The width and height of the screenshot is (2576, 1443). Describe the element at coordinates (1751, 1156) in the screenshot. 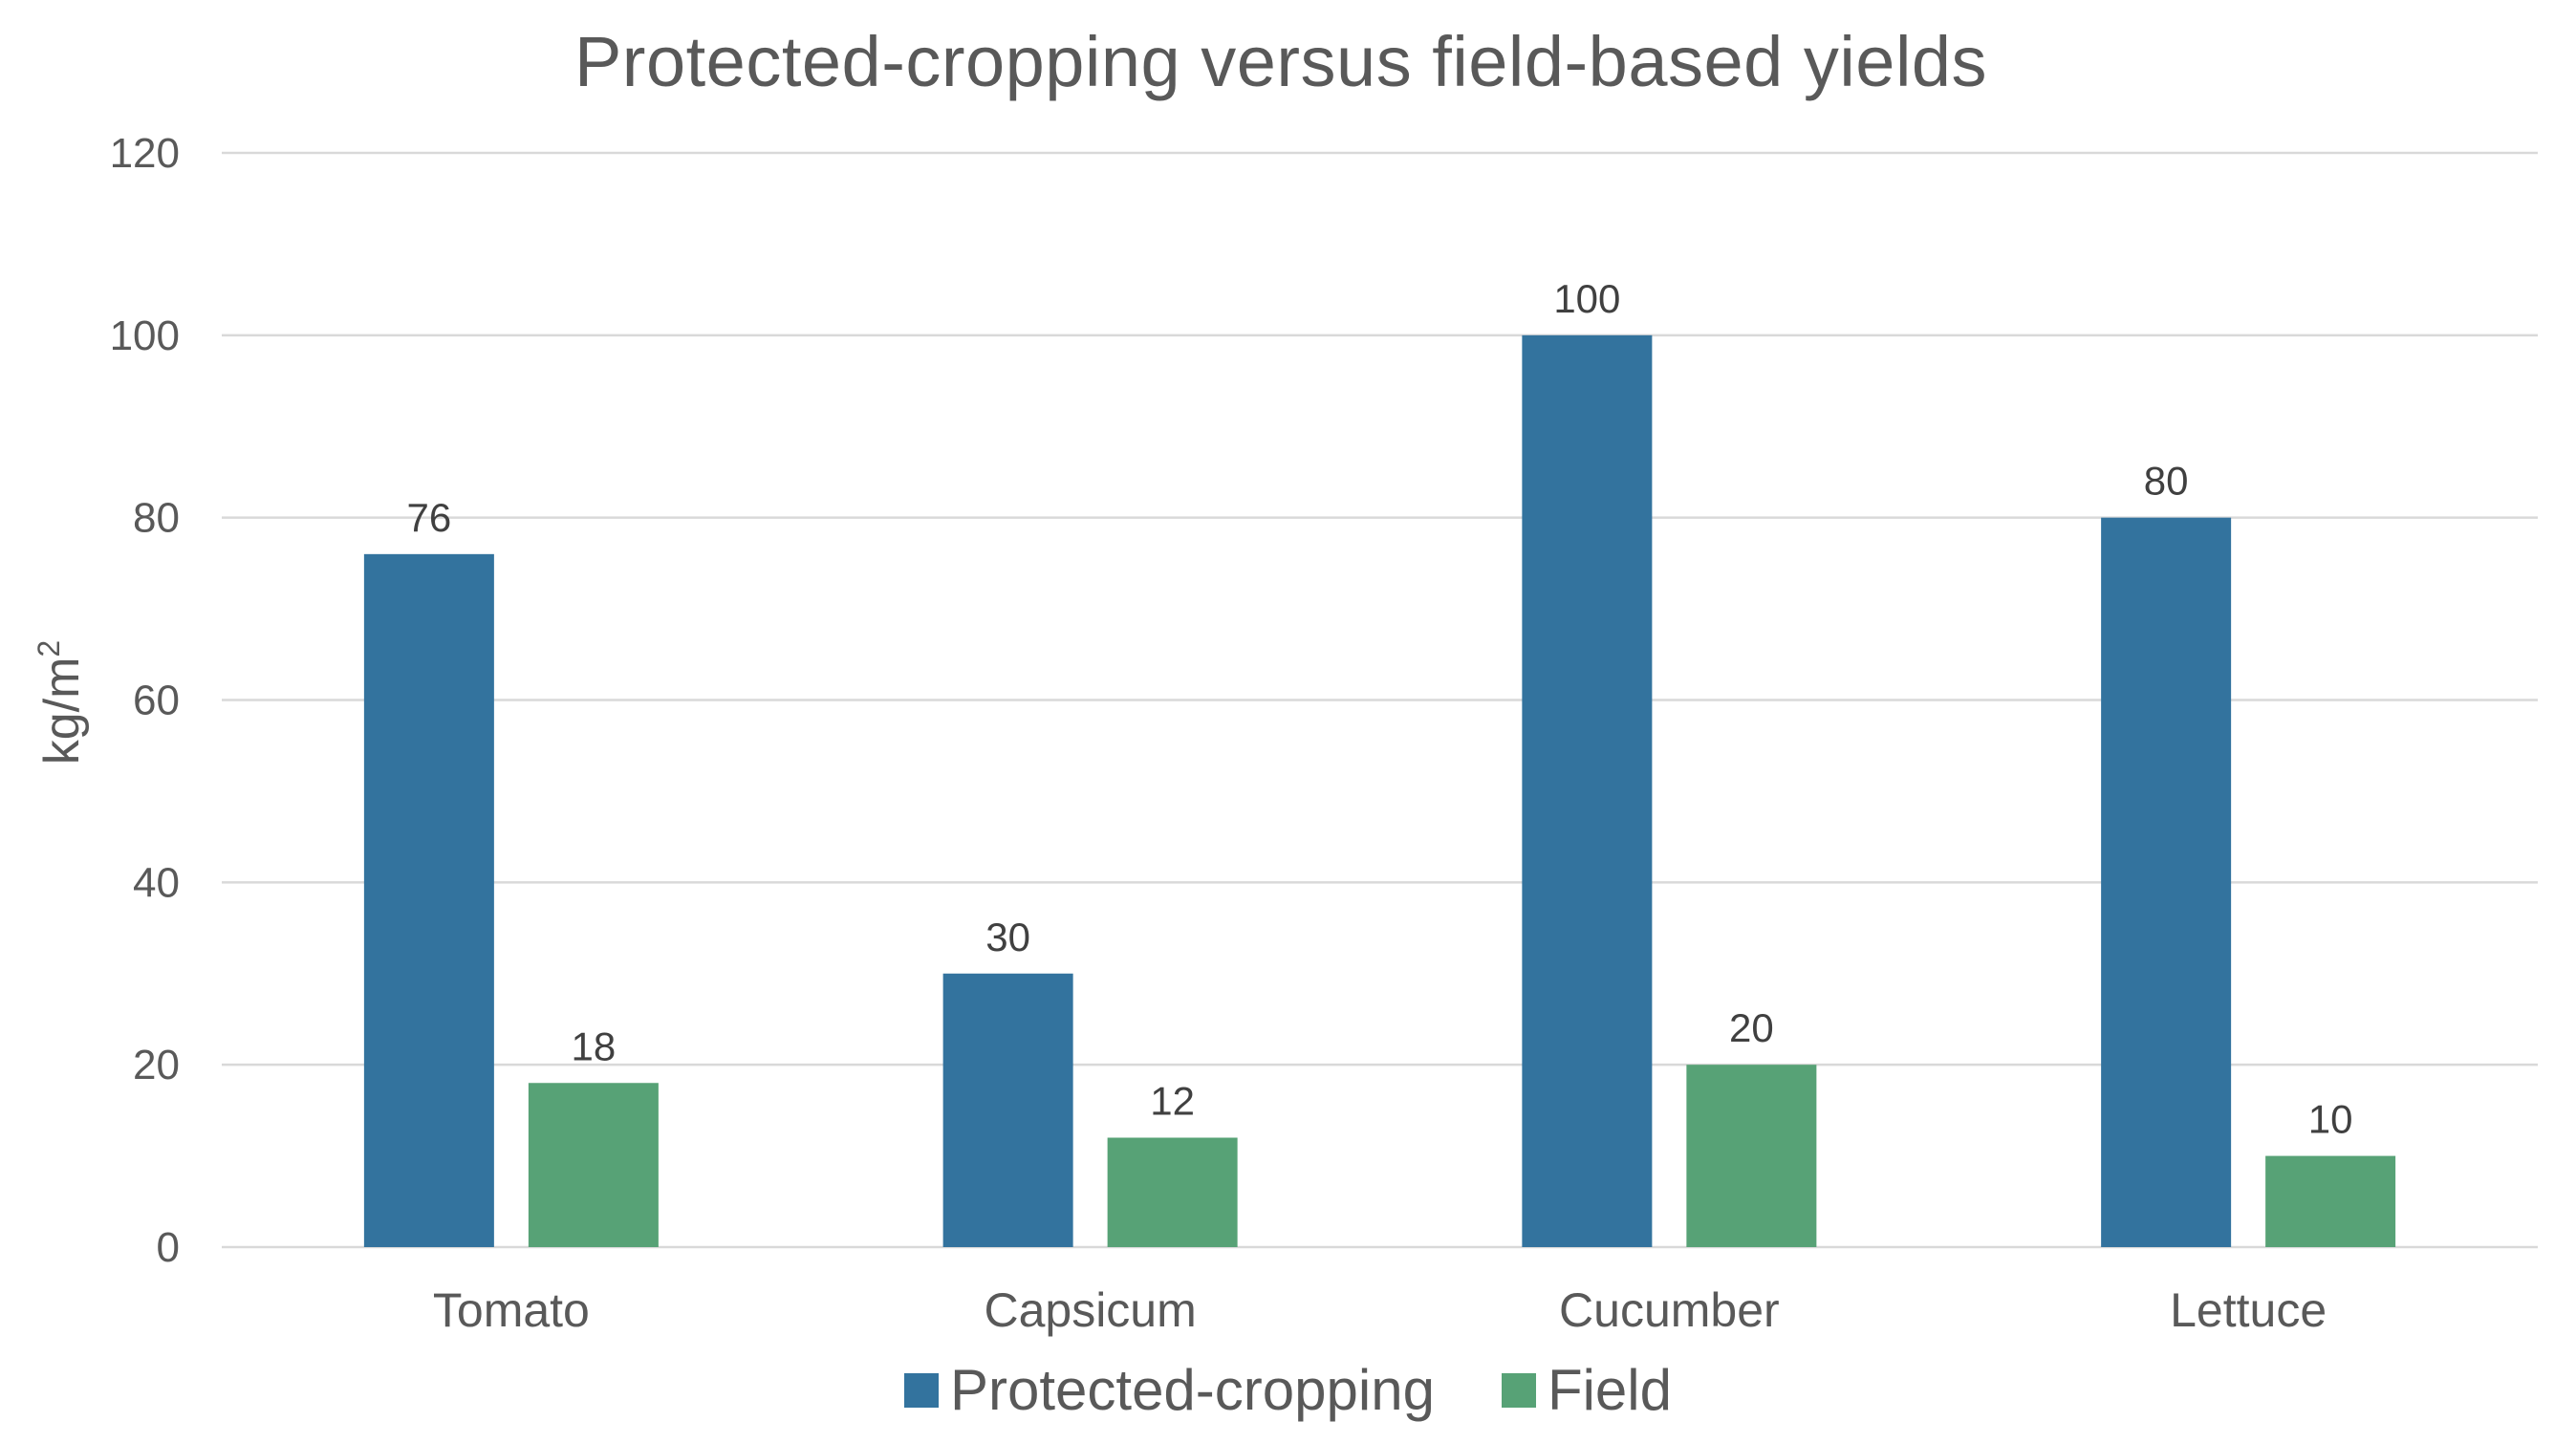

I see `bar-field-cucumber` at that location.